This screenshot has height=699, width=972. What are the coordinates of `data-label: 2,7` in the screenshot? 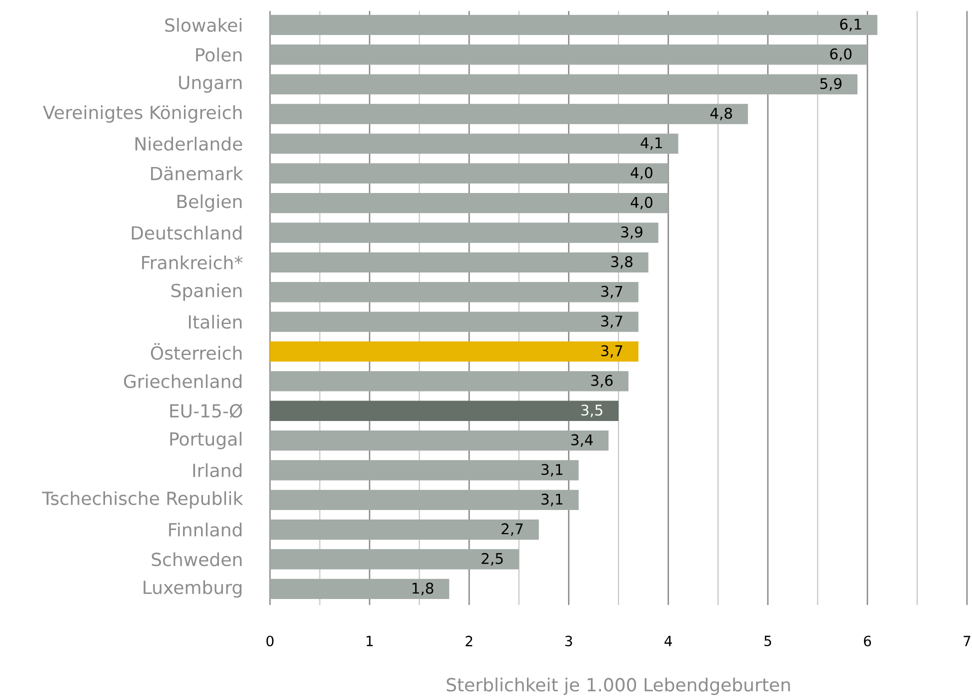 It's located at (512, 529).